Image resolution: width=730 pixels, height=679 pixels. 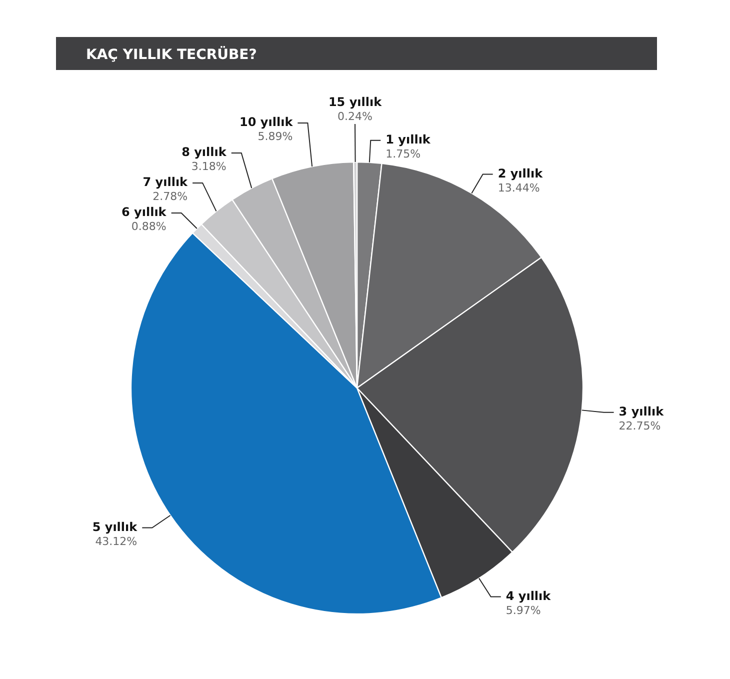 What do you see at coordinates (170, 196) in the screenshot?
I see `data-label: 2.78%` at bounding box center [170, 196].